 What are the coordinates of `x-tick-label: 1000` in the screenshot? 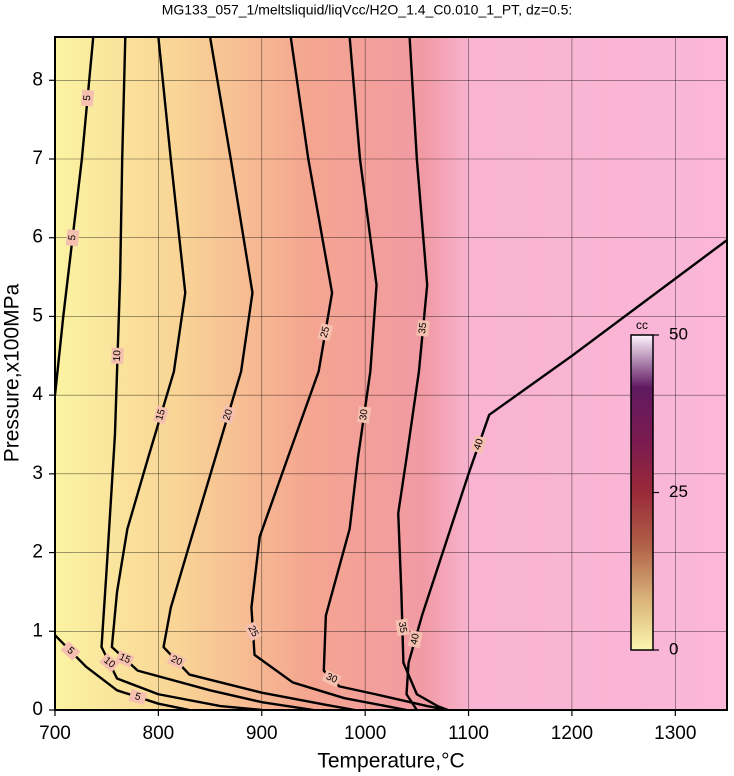 It's located at (365, 733).